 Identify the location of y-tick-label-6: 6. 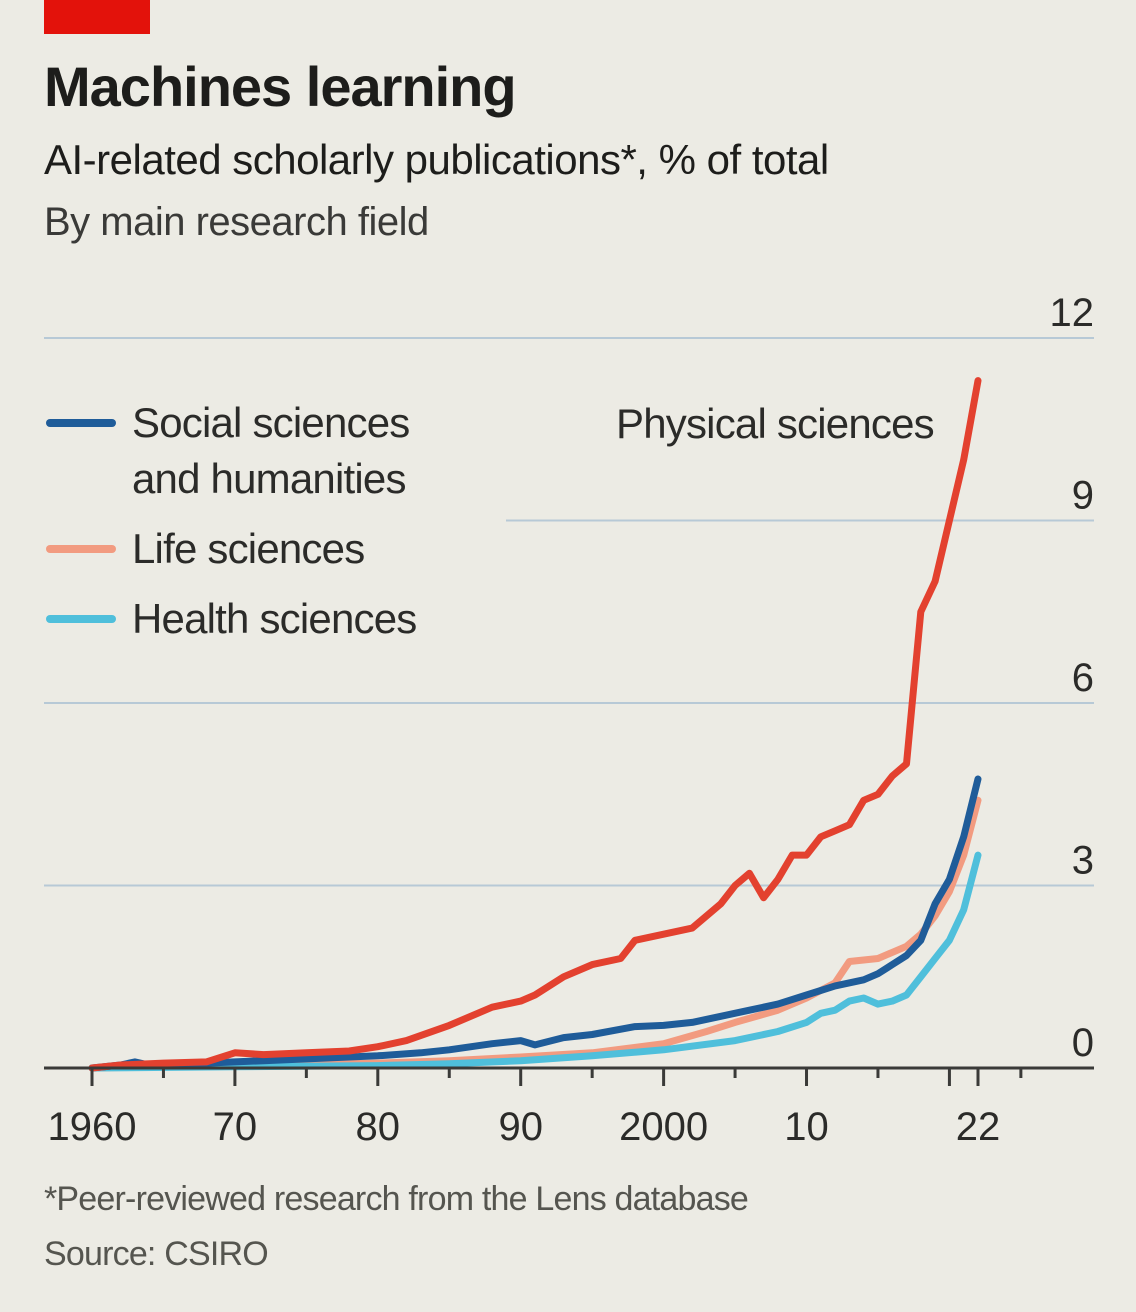
(1083, 678).